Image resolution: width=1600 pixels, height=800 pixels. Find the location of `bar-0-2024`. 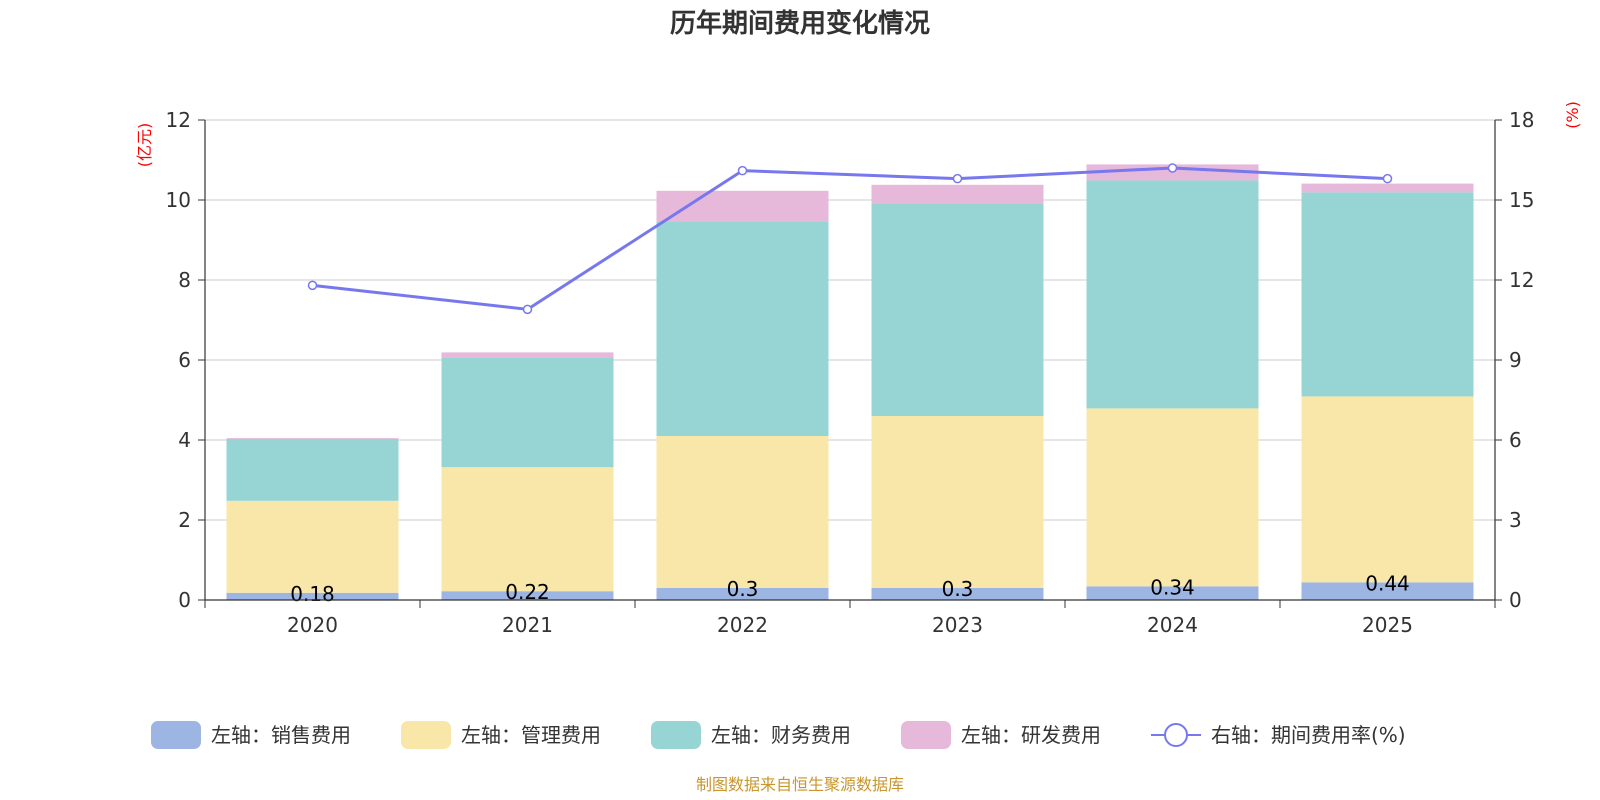

bar-0-2024 is located at coordinates (1172, 593).